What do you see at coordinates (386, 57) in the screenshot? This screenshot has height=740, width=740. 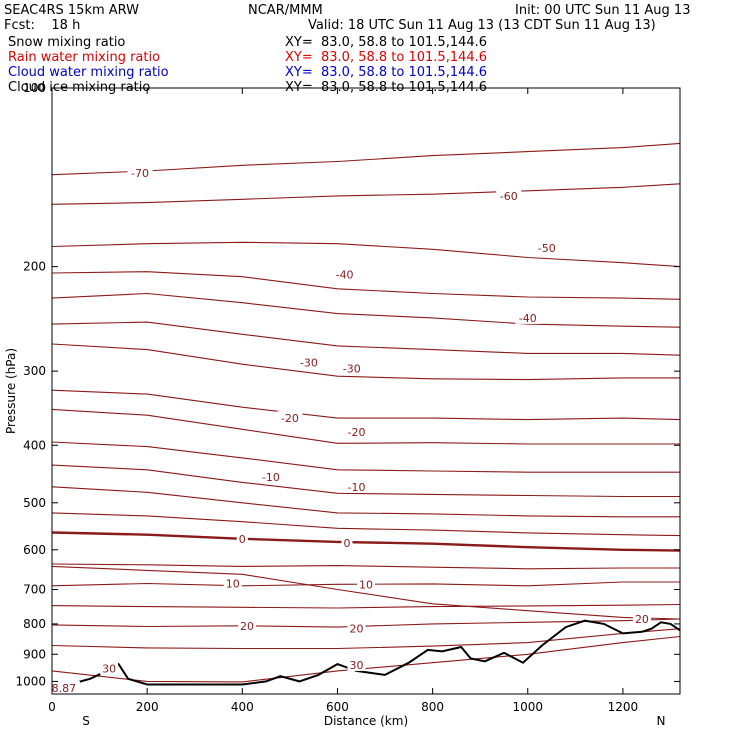 I see `field-xy-rain: XY= 83.0, 58.8 to 101.5,144.6` at bounding box center [386, 57].